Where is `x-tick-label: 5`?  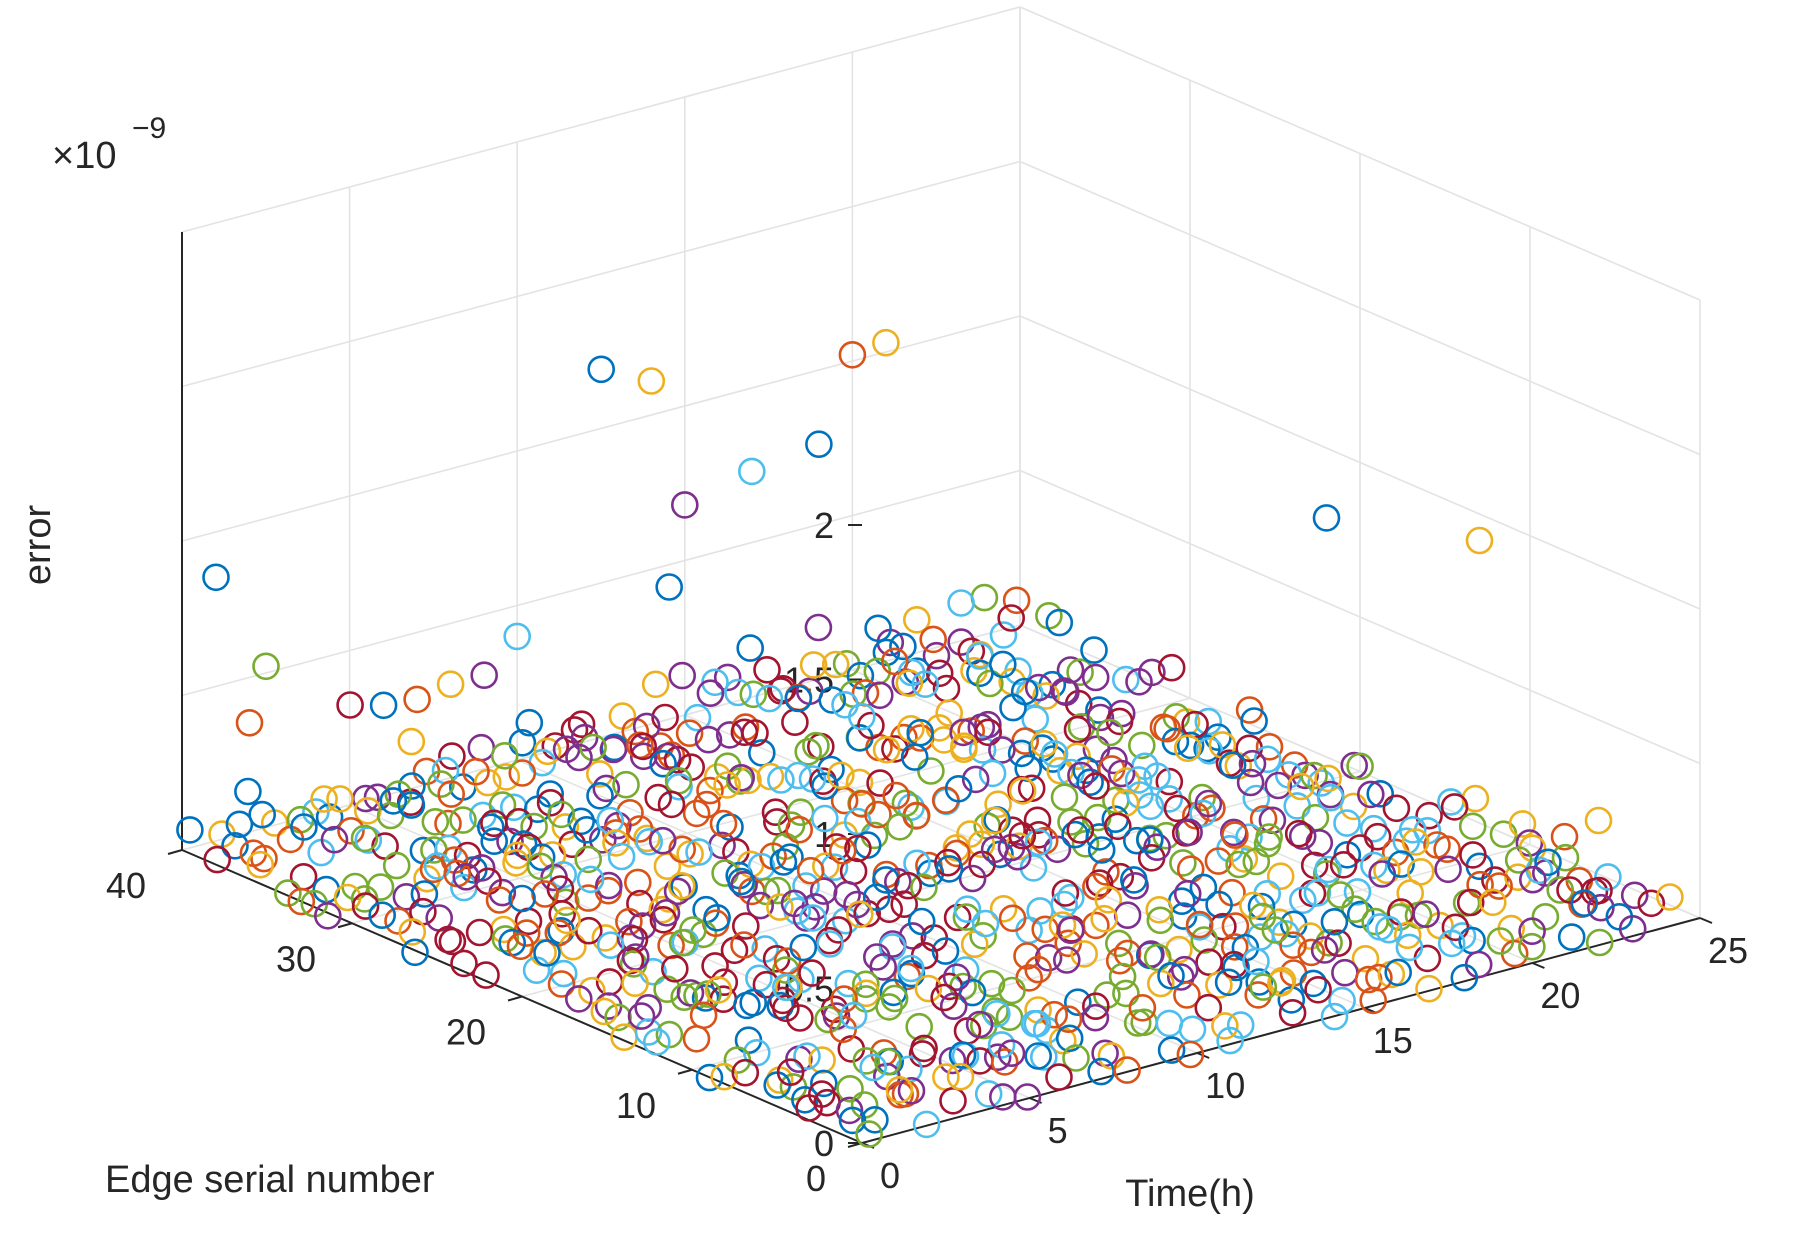
x-tick-label: 5 is located at coordinates (1058, 1130).